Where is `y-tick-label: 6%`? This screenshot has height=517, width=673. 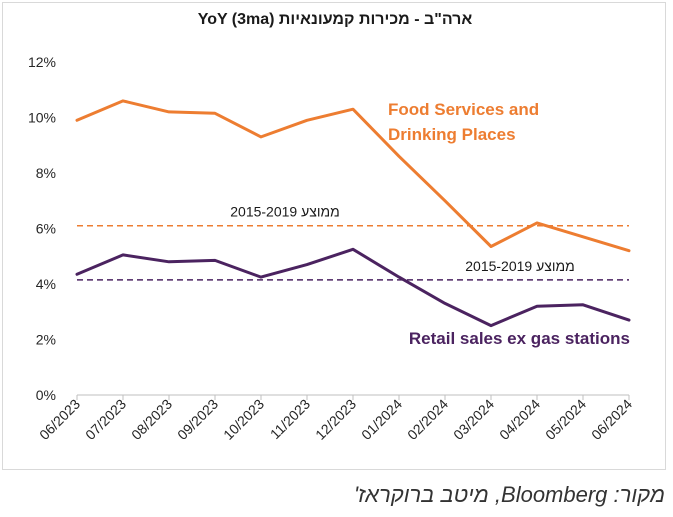
y-tick-label: 6% is located at coordinates (46, 229).